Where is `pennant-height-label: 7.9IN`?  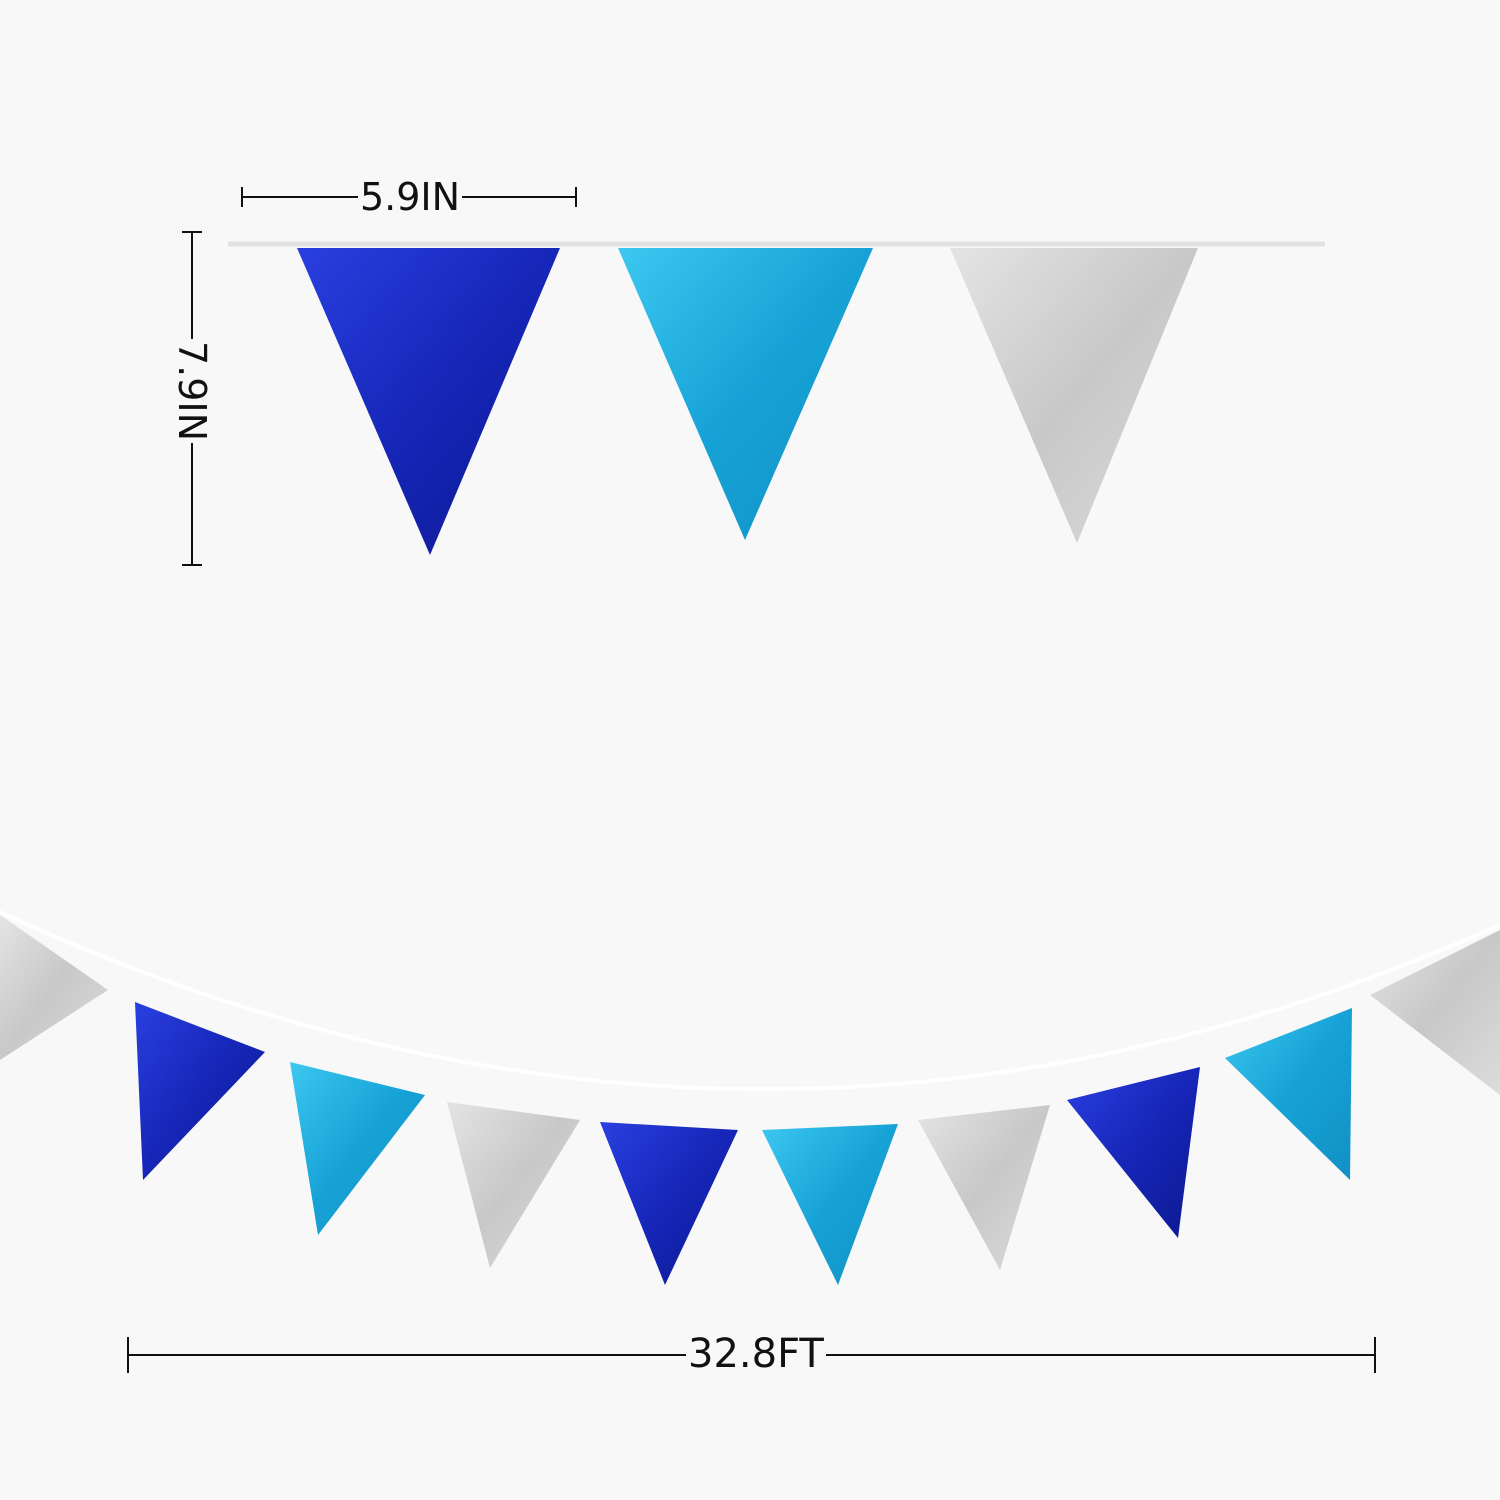
pennant-height-label: 7.9IN is located at coordinates (192, 391).